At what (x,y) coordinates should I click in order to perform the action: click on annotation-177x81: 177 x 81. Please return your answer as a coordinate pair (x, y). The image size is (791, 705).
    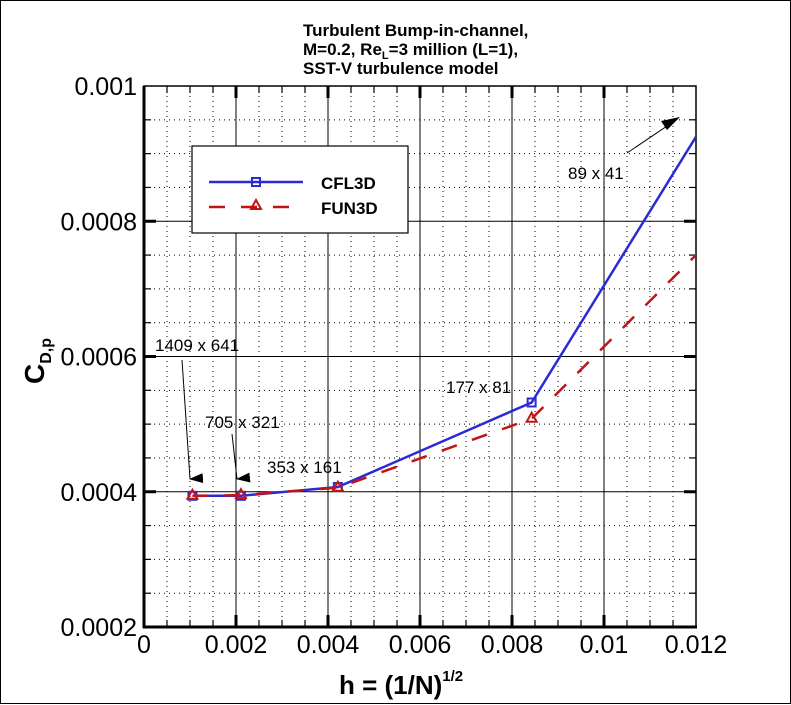
    Looking at the image, I should click on (478, 387).